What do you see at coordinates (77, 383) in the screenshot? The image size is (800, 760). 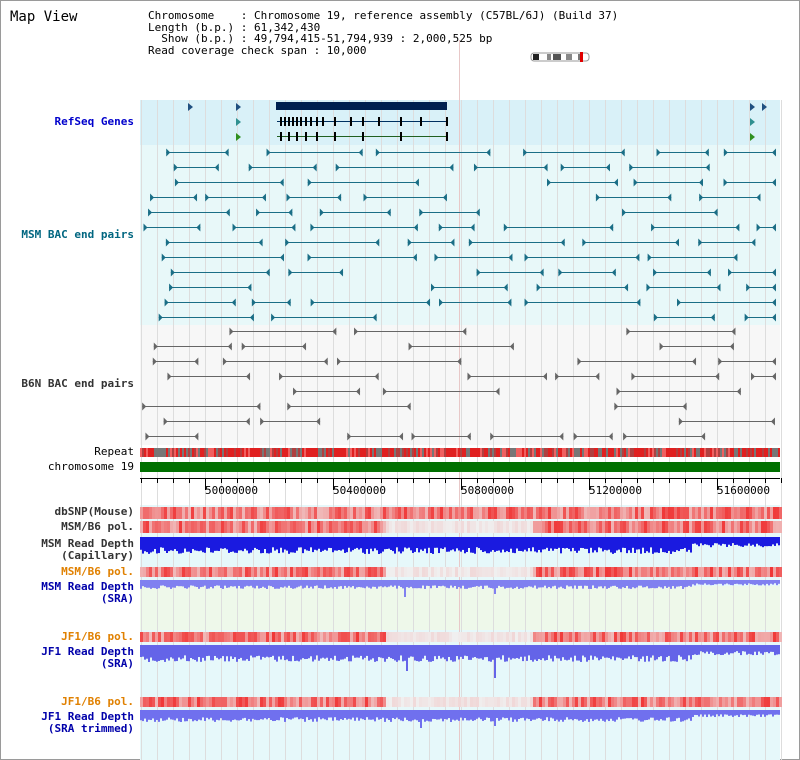 I see `track-label-b6n-bac: B6N BAC end pairs` at bounding box center [77, 383].